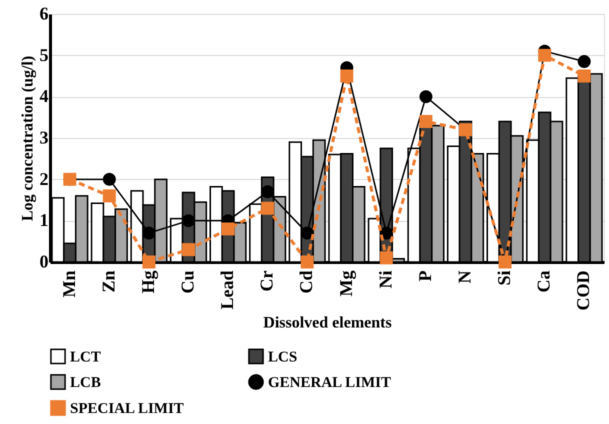 The image size is (609, 424). Describe the element at coordinates (504, 278) in the screenshot. I see `x-tick-label: Si` at that location.